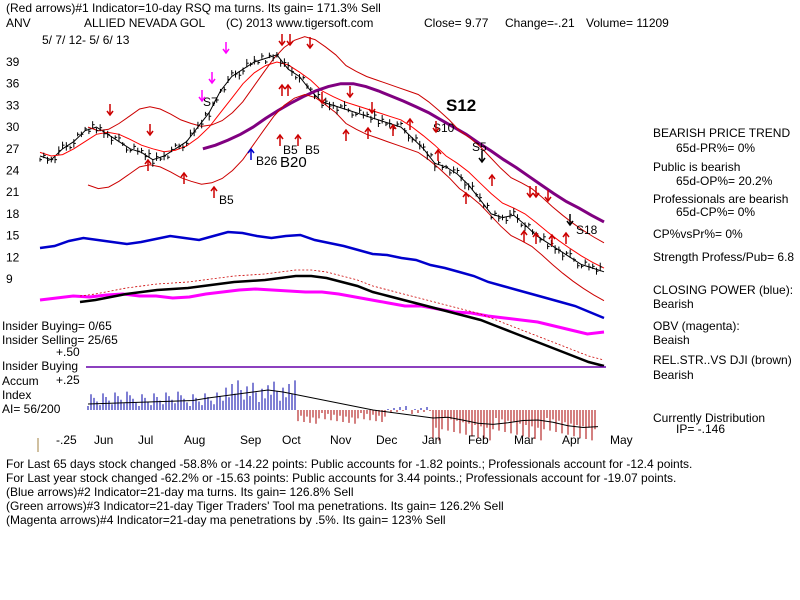  Describe the element at coordinates (343, 409) in the screenshot. I see `accum-ma-line` at that location.